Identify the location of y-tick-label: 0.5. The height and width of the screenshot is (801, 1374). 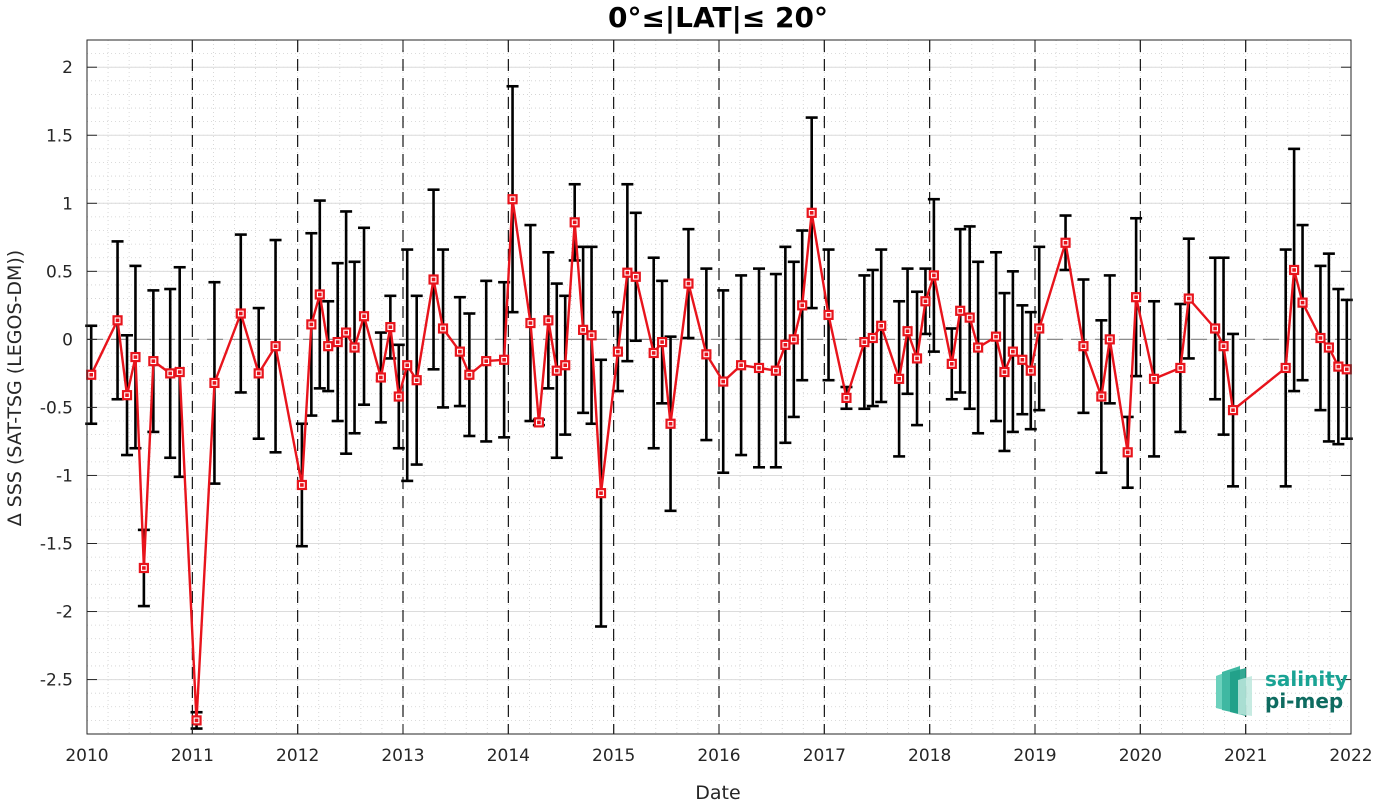
(59, 272).